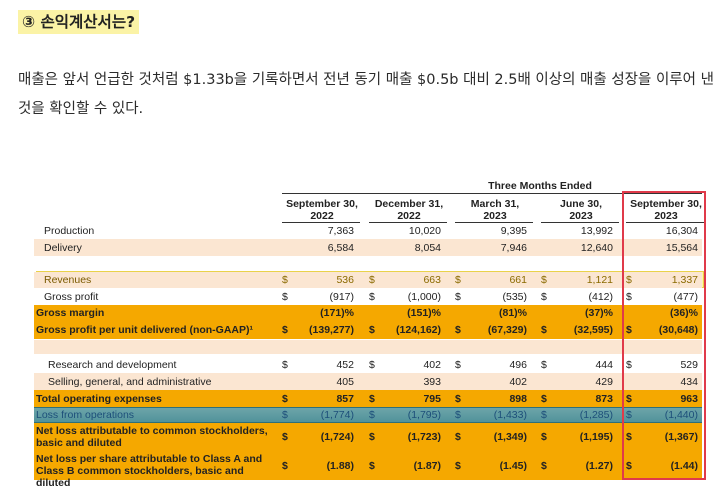  What do you see at coordinates (337, 313) in the screenshot?
I see `table-cell: (171)%` at bounding box center [337, 313].